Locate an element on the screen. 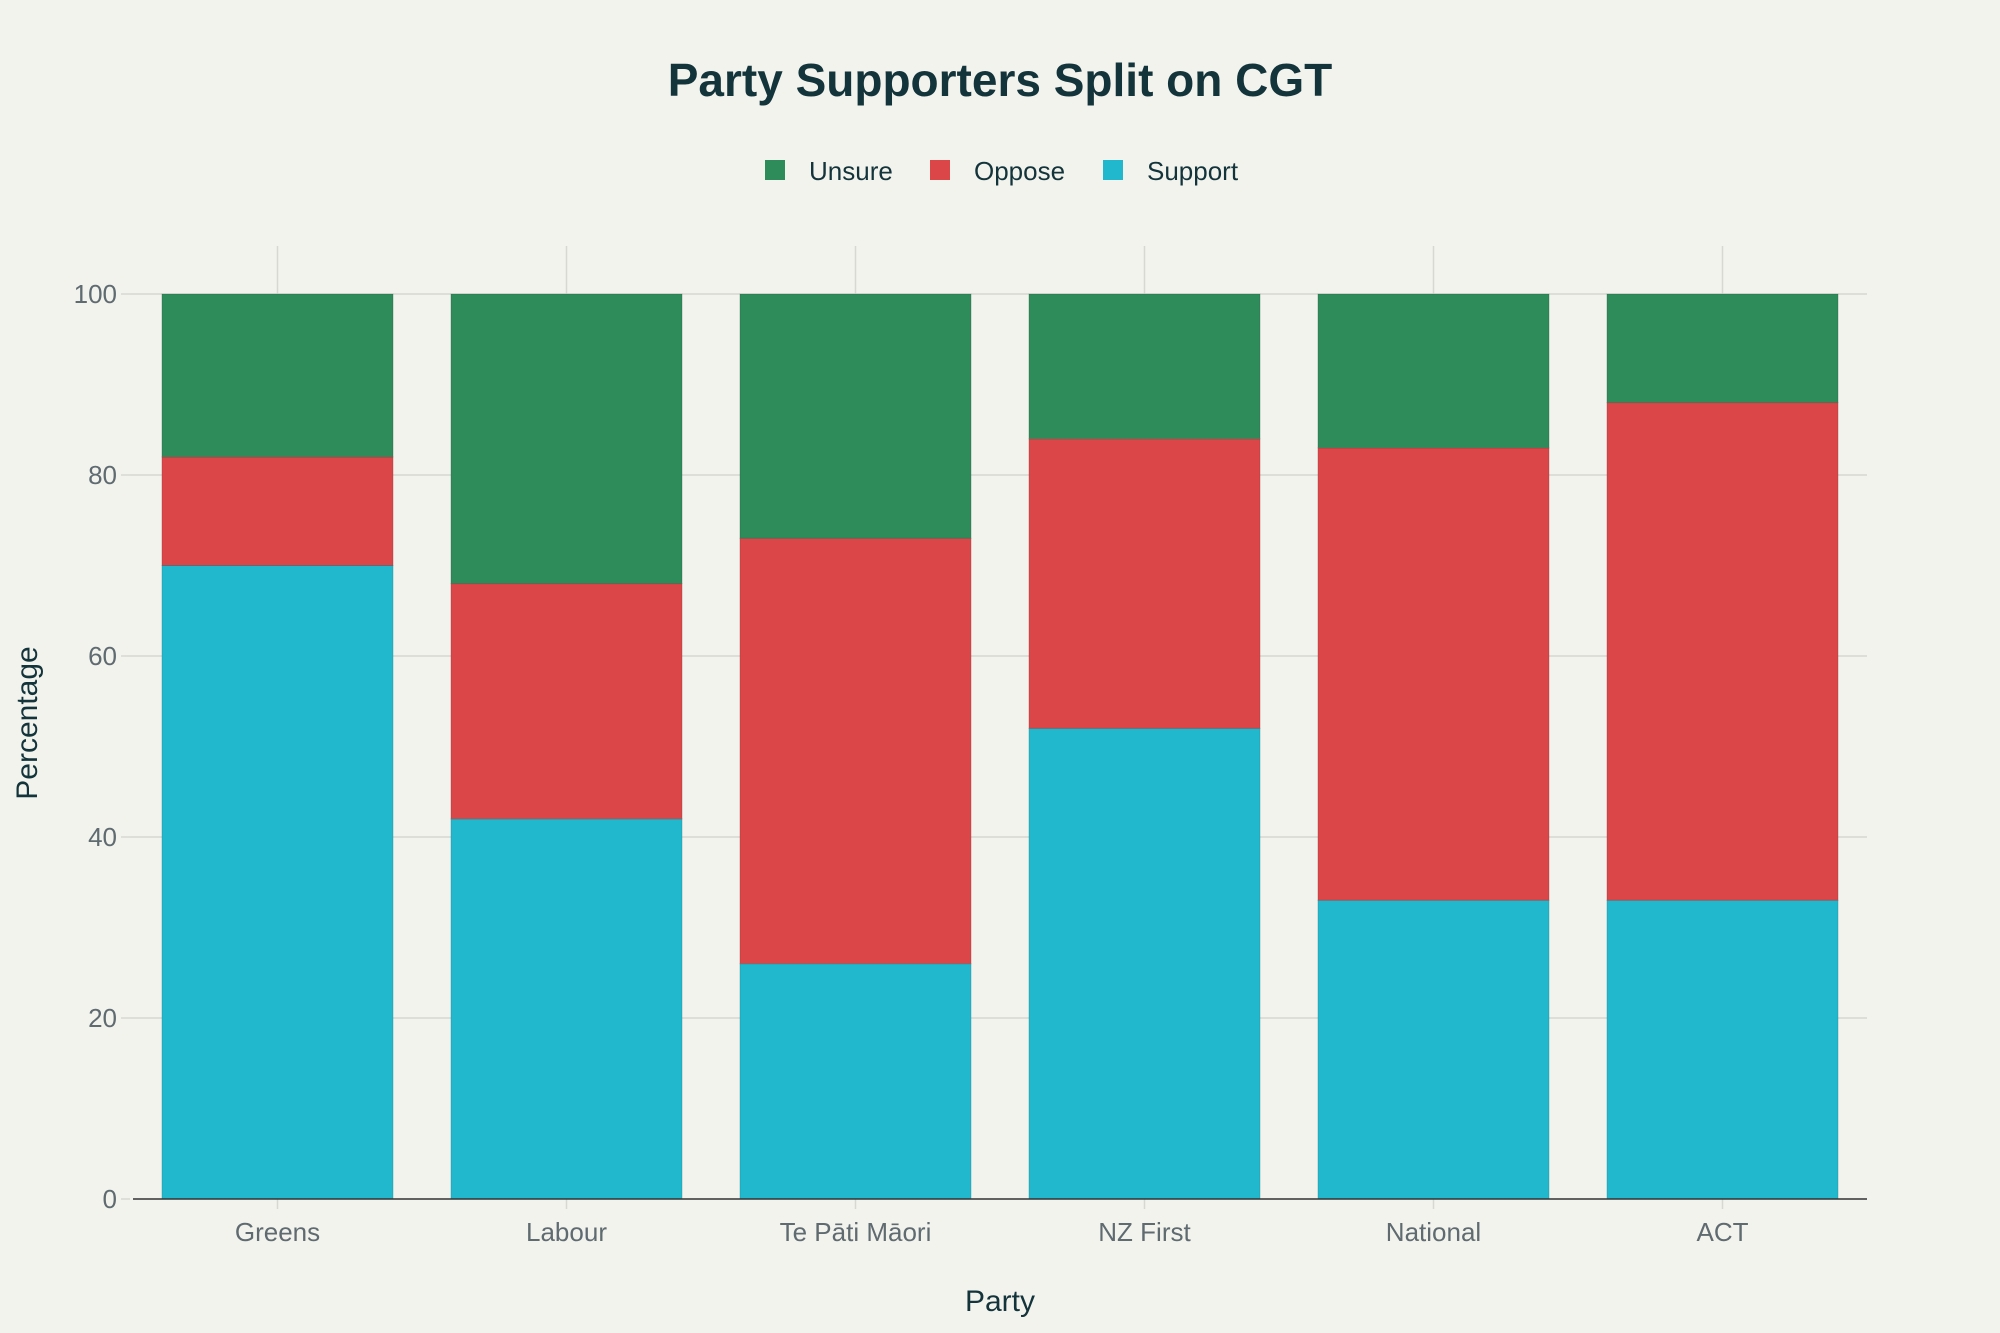  bar-unsure-nz-first is located at coordinates (1144, 366).